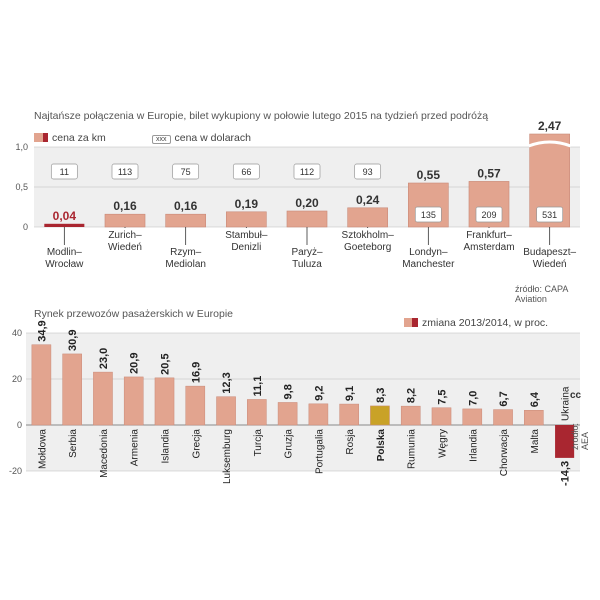  What do you see at coordinates (21, 147) in the screenshot?
I see `chart1-y-tick: 1,0` at bounding box center [21, 147].